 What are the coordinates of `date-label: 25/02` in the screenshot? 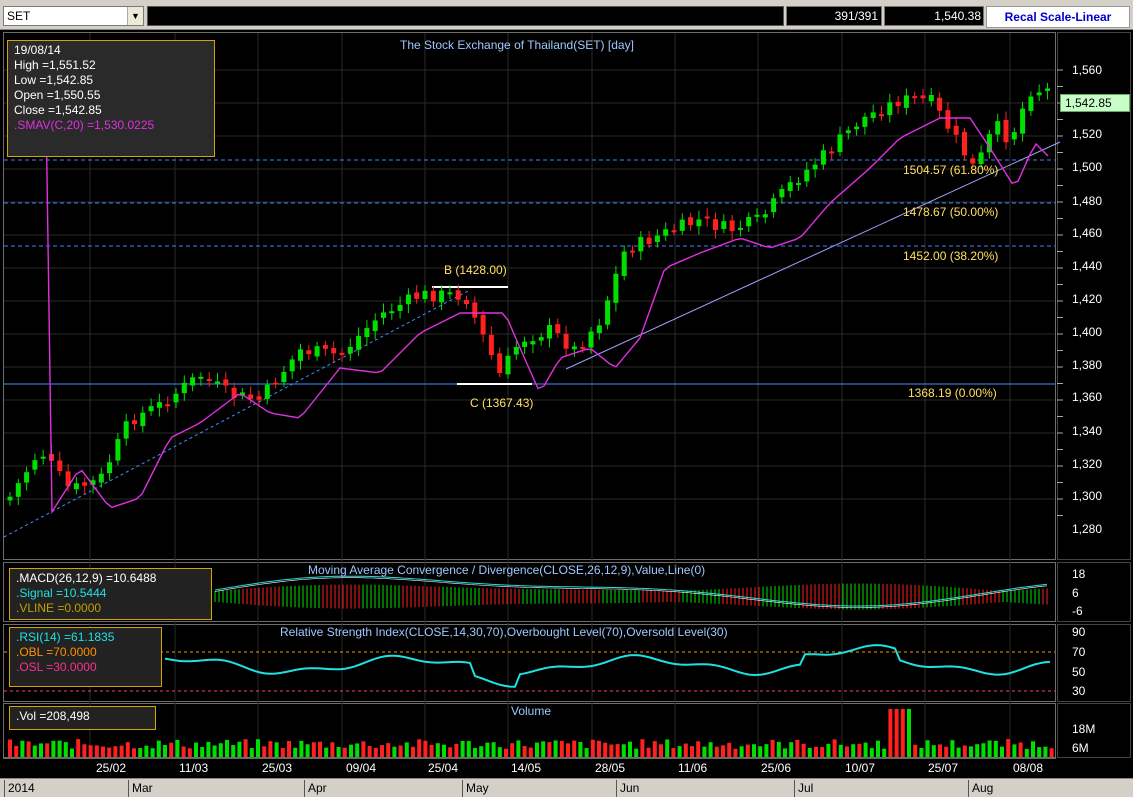 It's located at (111, 768).